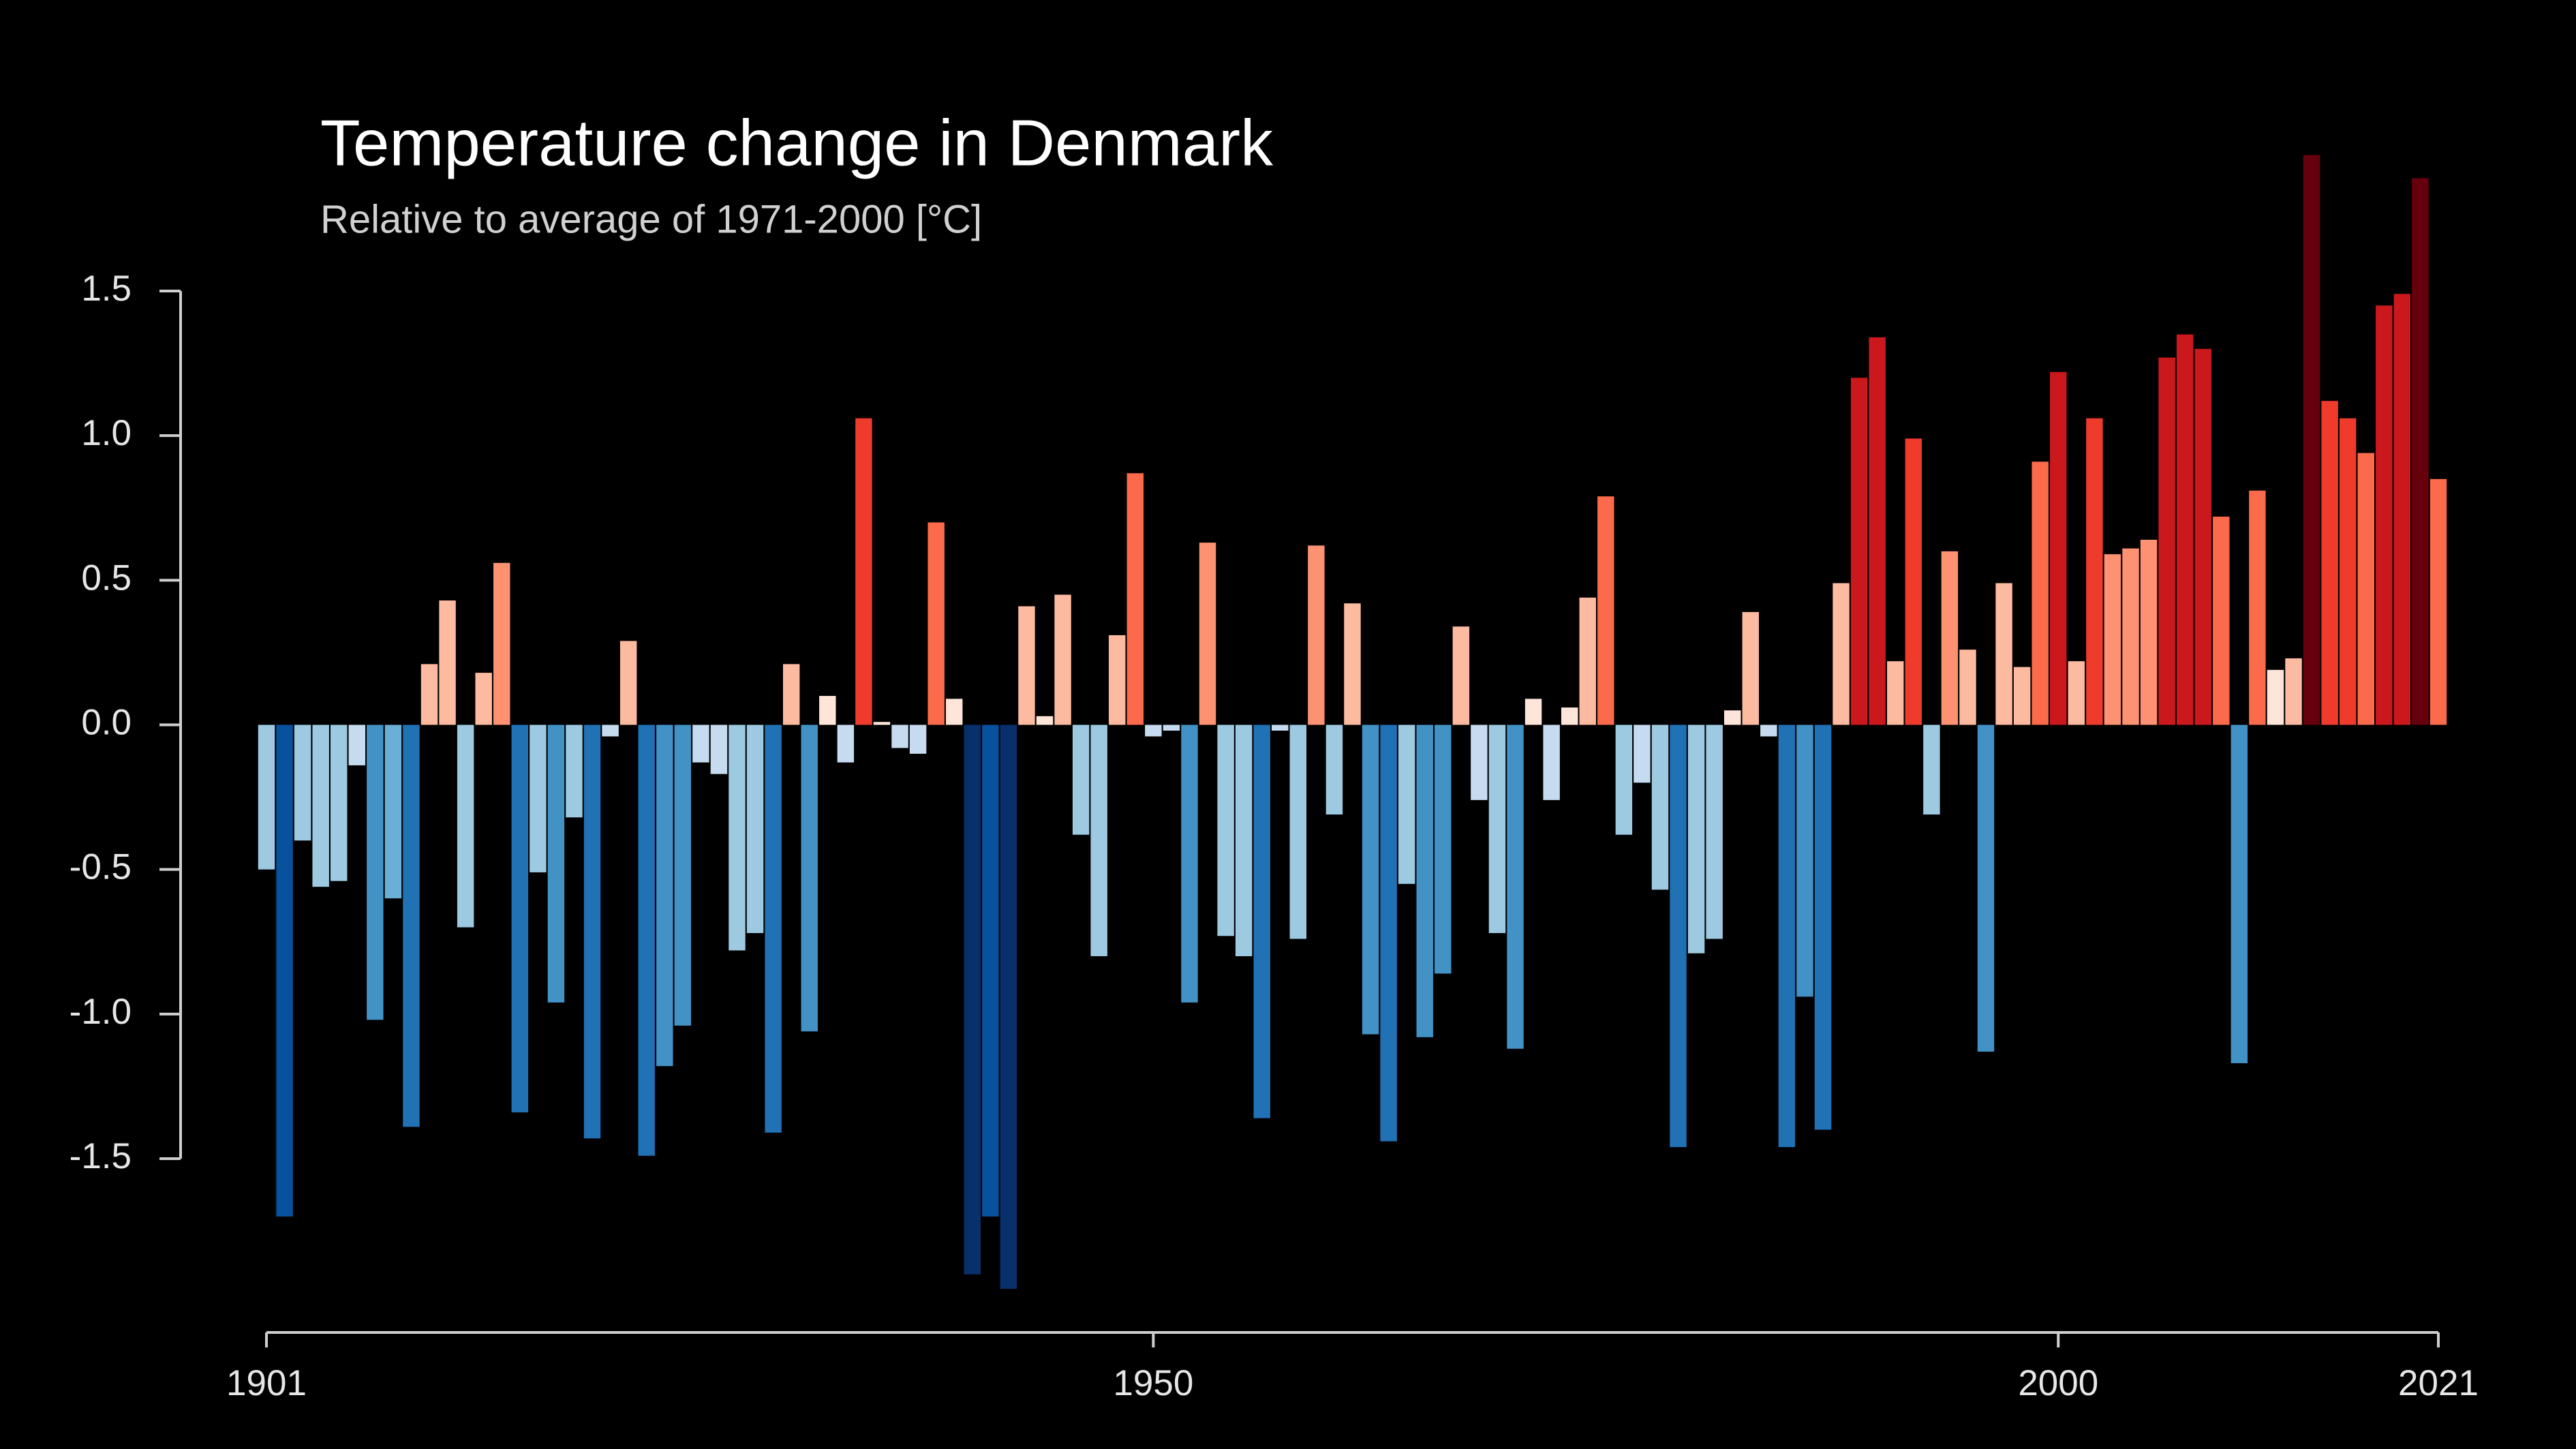  Describe the element at coordinates (2438, 1383) in the screenshot. I see `x-tick-label: 2021` at that location.